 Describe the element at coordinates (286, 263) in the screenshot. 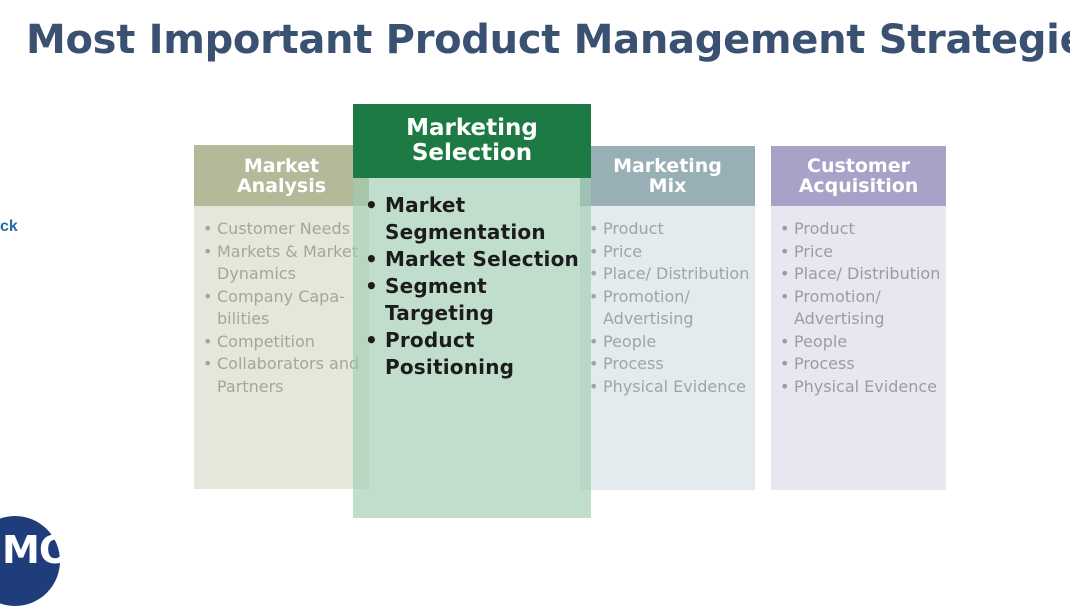

I see `list-item: Markets & Market Dynamics` at that location.